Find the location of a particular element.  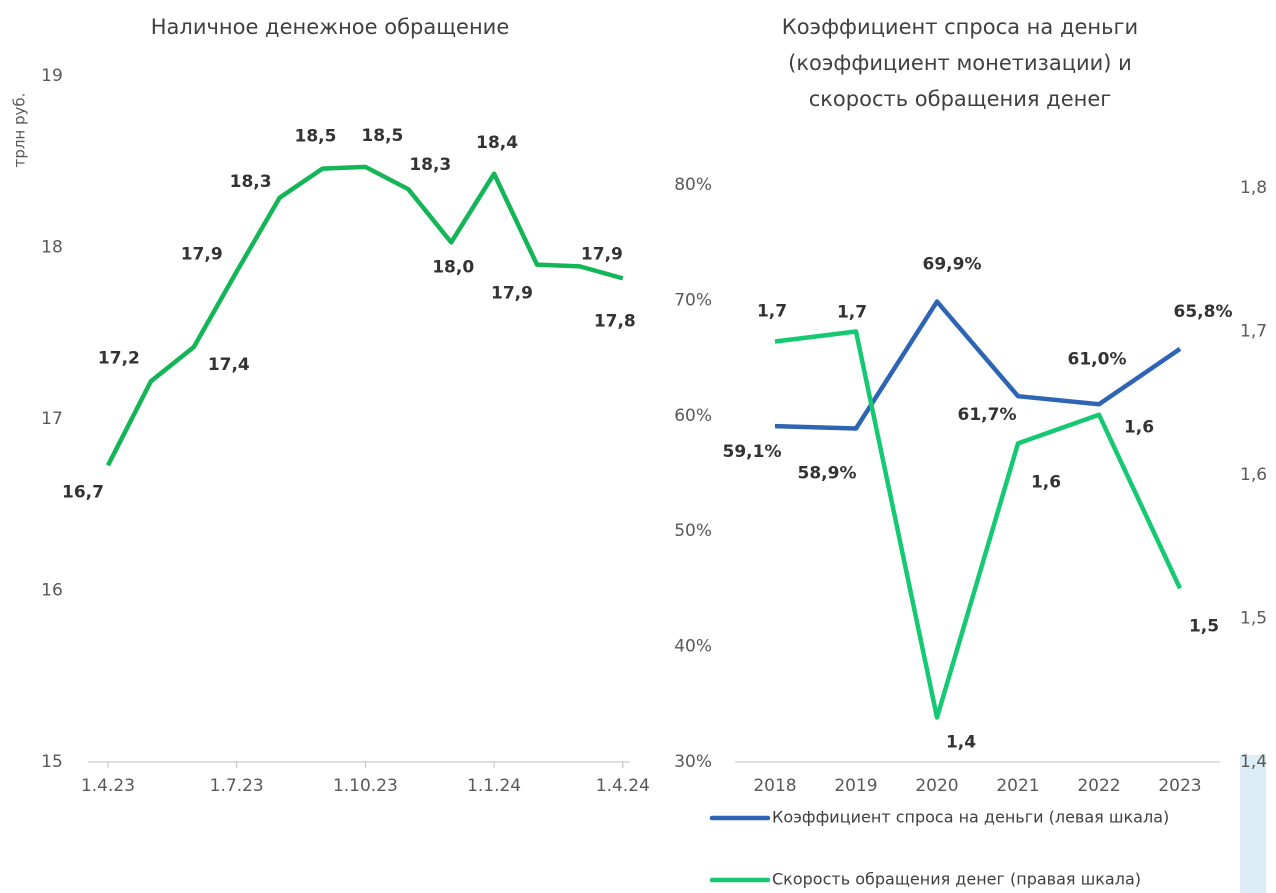

x-tick-label: 1.7.23 is located at coordinates (237, 786).